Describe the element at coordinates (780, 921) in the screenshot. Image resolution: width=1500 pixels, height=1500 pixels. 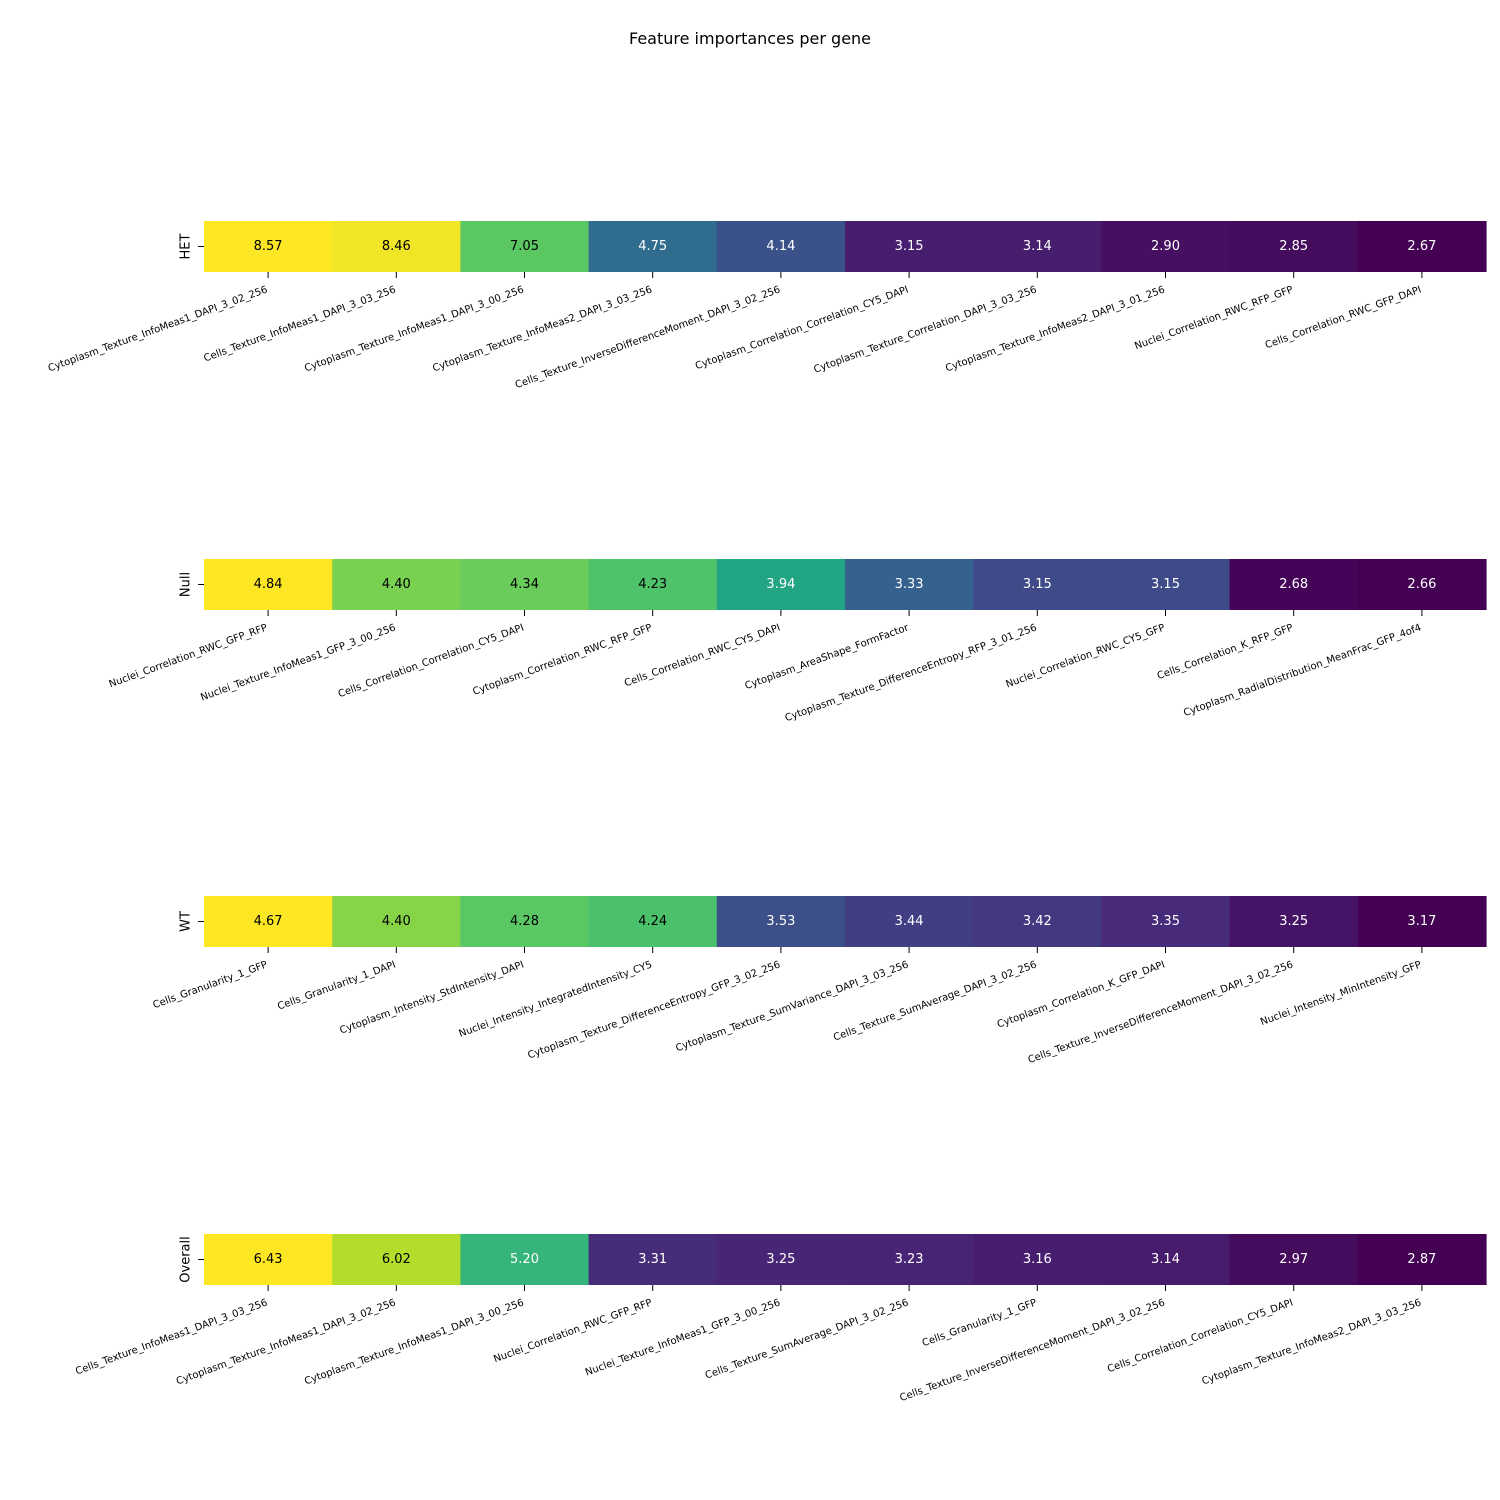
I see `cell-value-label: 3.53` at that location.